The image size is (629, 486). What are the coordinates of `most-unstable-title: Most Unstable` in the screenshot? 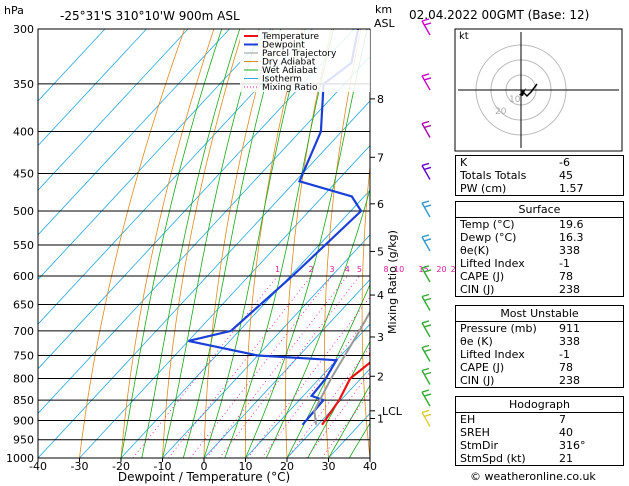 It's located at (539, 314).